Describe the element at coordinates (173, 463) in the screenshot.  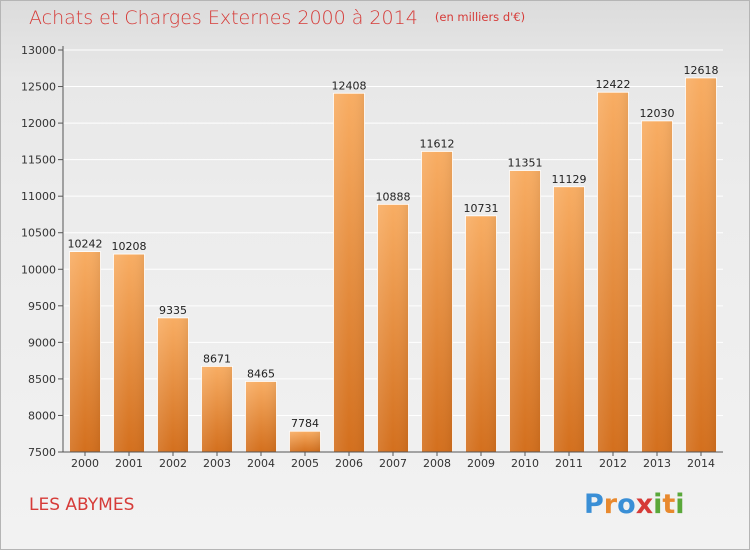
I see `x-tick-label: 2002` at that location.